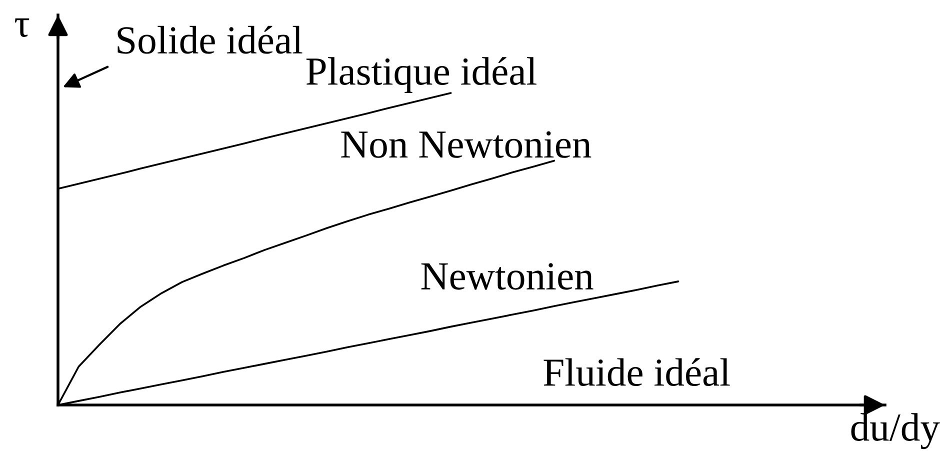  What do you see at coordinates (507, 276) in the screenshot?
I see `series-label: Newtonien` at bounding box center [507, 276].